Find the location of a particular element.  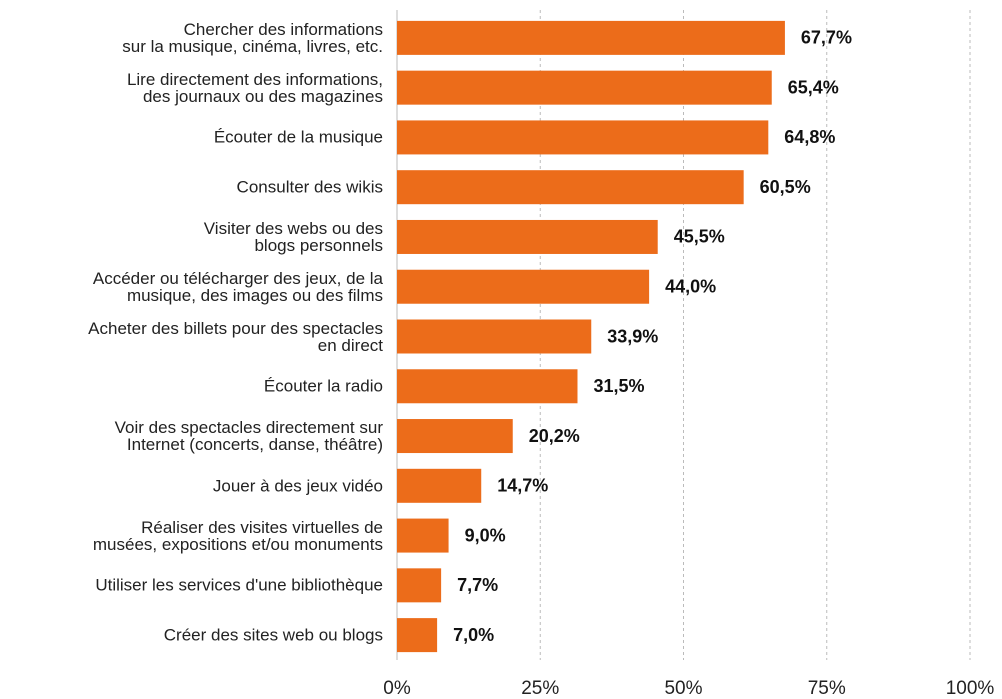

category-label: Consulter des wikis is located at coordinates (309, 187).